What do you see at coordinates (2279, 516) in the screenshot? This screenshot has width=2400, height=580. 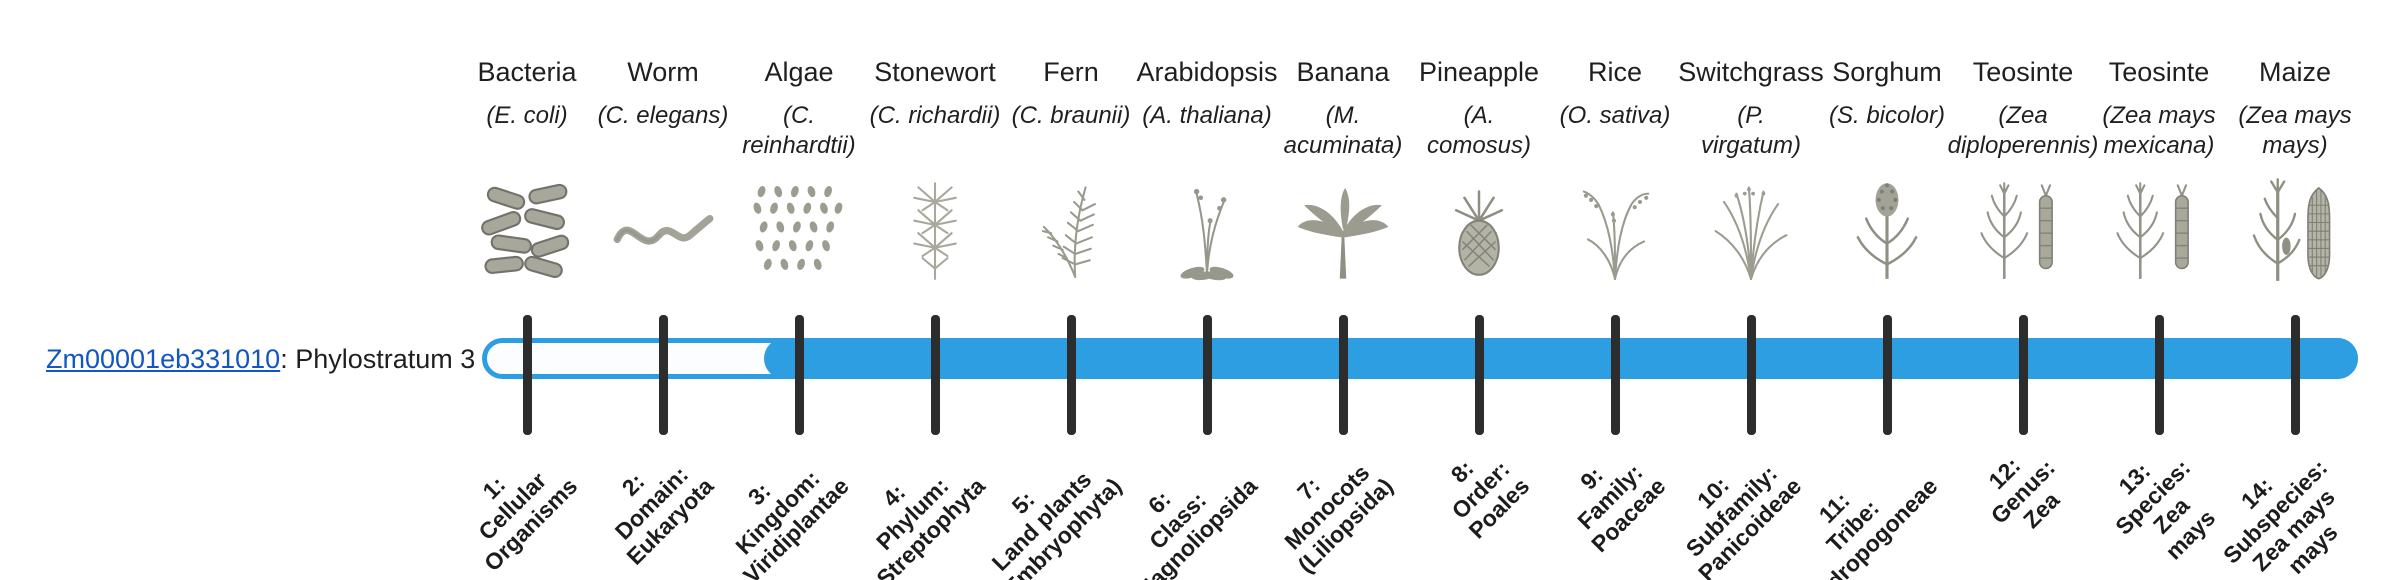 I see `stratum-label-text: 14: Subspecies: Zea mays mays` at bounding box center [2279, 516].